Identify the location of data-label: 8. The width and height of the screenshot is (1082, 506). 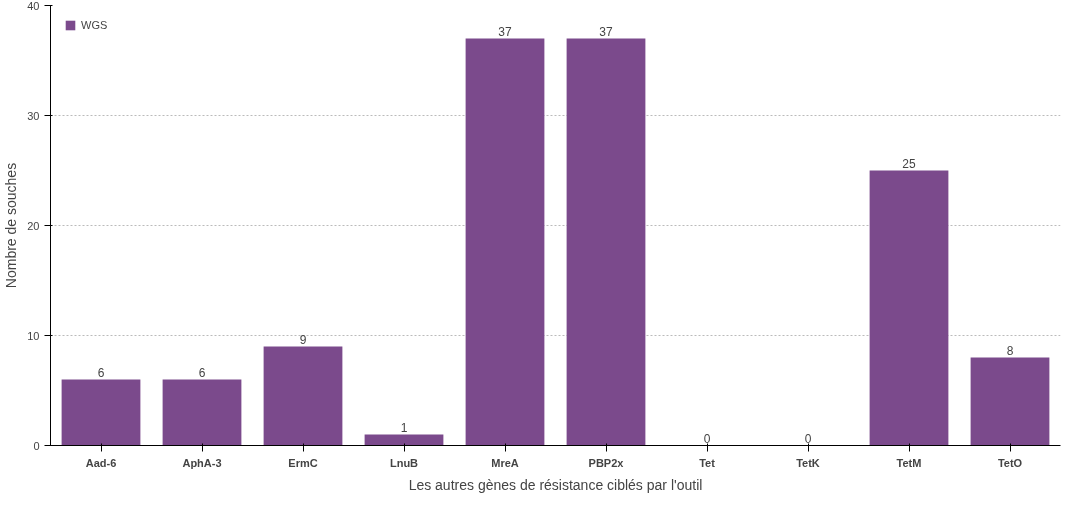
(1010, 350).